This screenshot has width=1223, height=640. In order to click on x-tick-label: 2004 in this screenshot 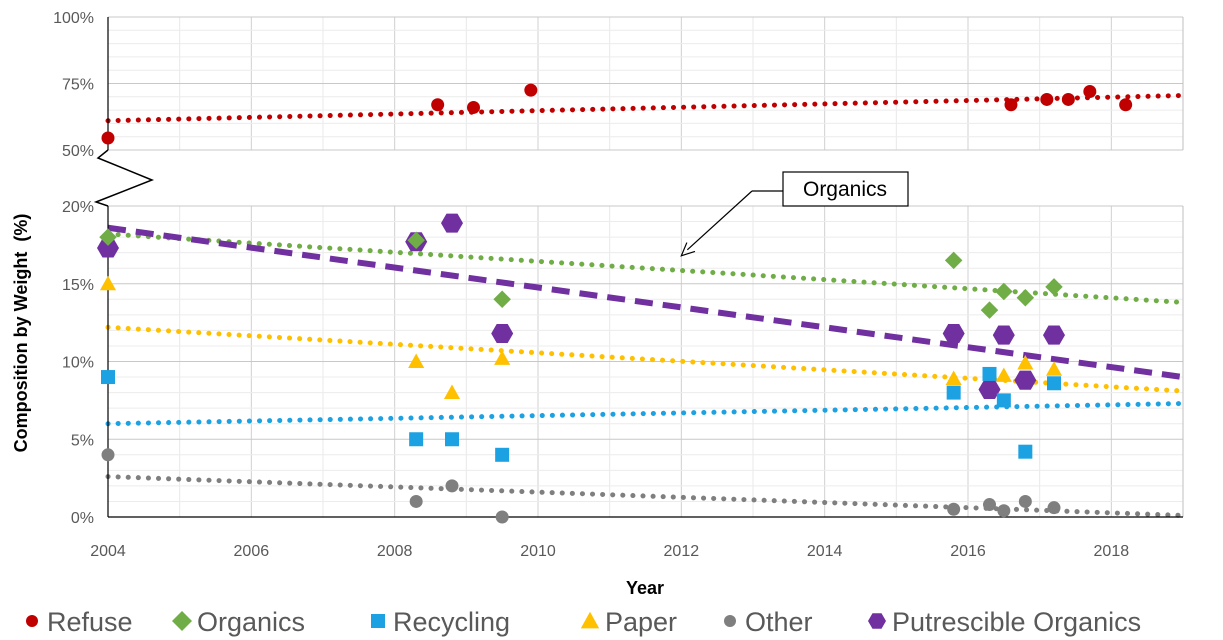, I will do `click(108, 551)`.